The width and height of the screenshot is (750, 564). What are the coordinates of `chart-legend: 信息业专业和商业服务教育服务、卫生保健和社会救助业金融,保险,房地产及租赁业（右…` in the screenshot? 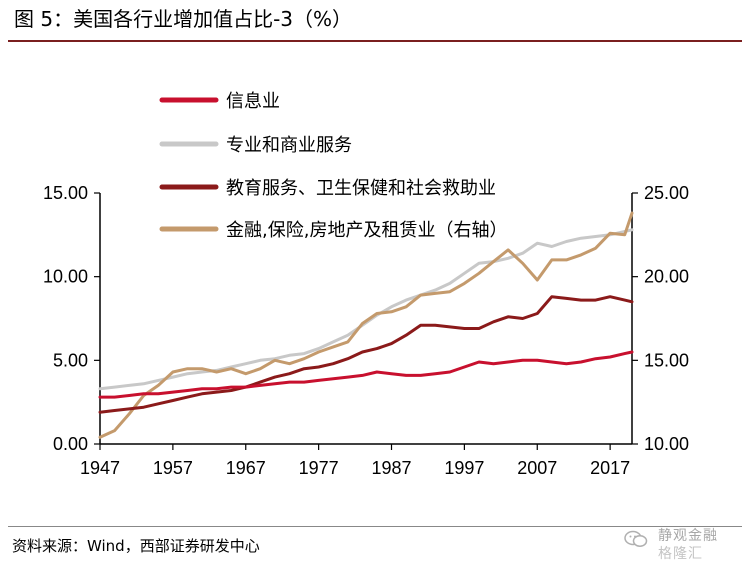 It's located at (333, 166).